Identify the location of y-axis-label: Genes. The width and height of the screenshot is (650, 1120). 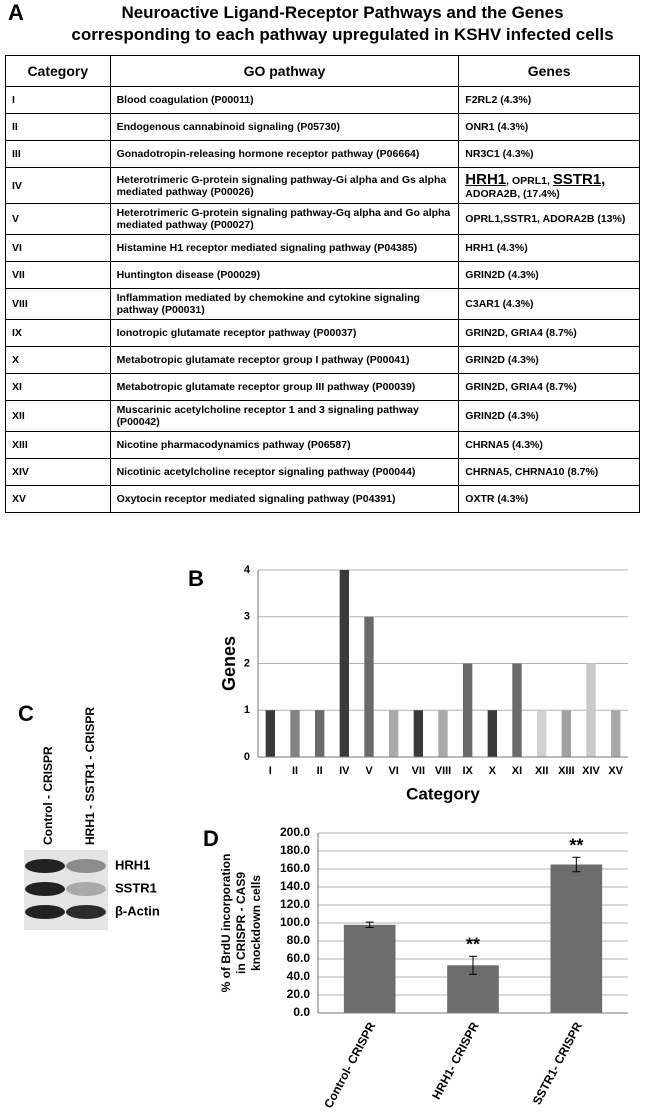
(229, 663).